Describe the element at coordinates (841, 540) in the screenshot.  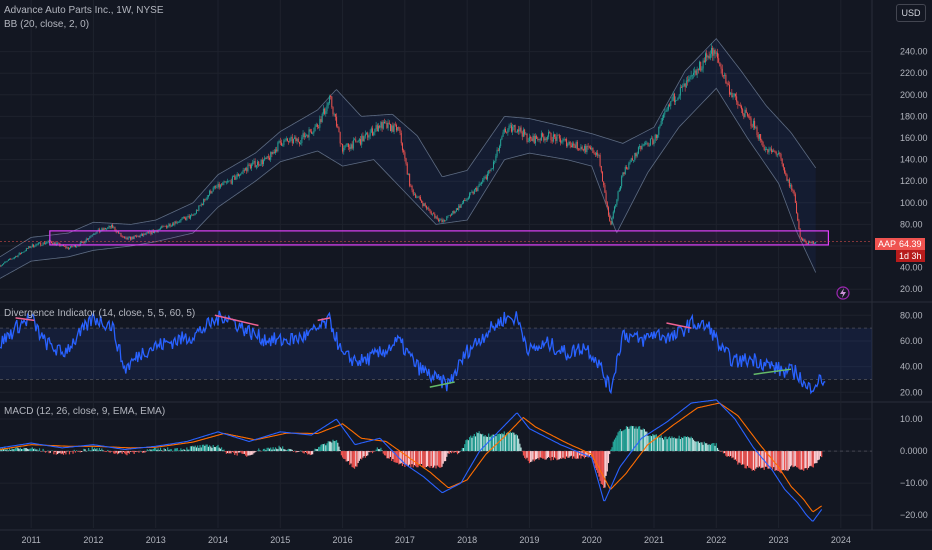
I see `x-tick-label-2024: 2024` at that location.